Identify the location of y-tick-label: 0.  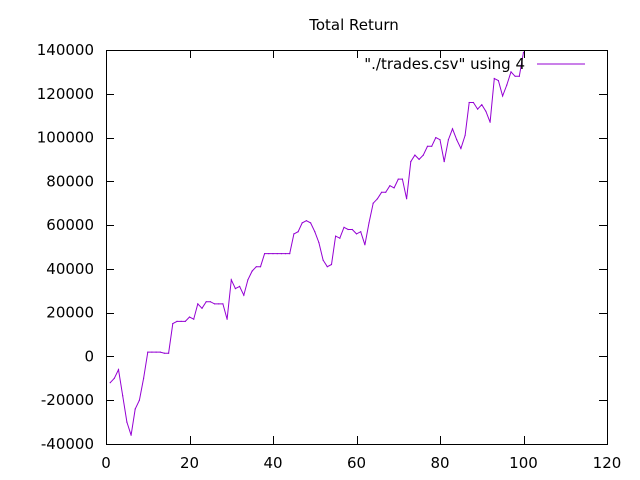
(89, 356).